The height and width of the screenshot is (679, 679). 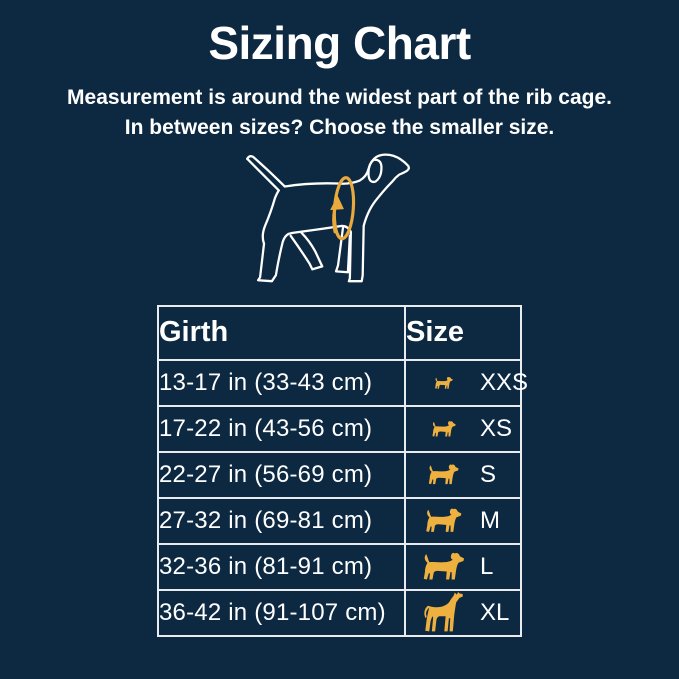 I want to click on table-row-m: 27-32 in (69-81 cm) M, so click(x=339, y=520).